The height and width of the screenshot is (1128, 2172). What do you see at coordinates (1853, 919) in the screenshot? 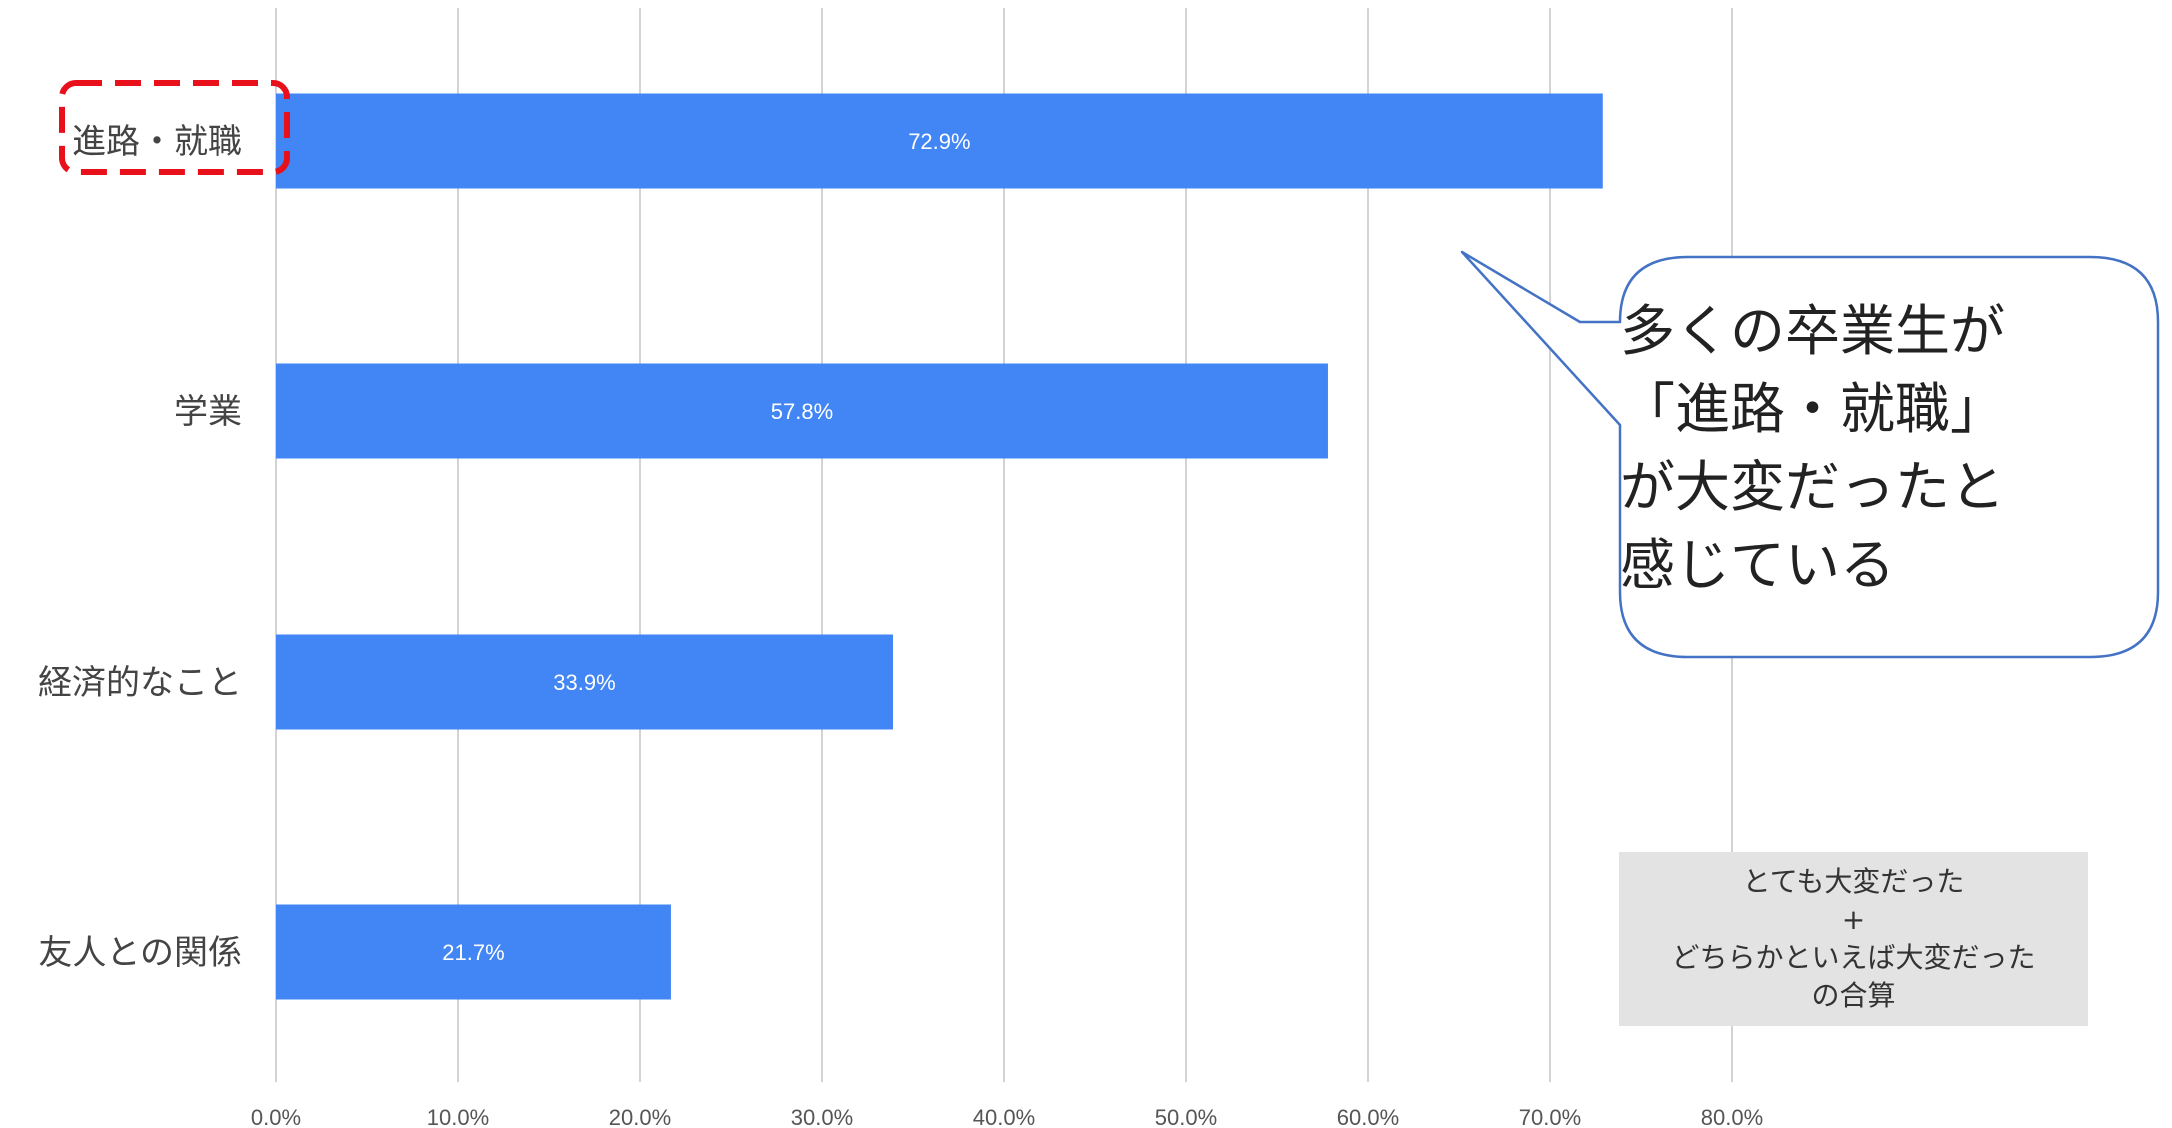
I see `note-line: +` at bounding box center [1853, 919].